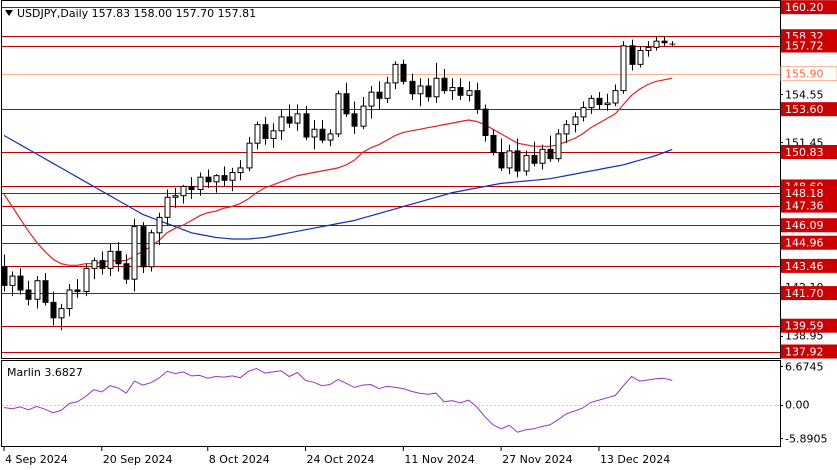  I want to click on osc-axis-label: 0.00, so click(797, 405).